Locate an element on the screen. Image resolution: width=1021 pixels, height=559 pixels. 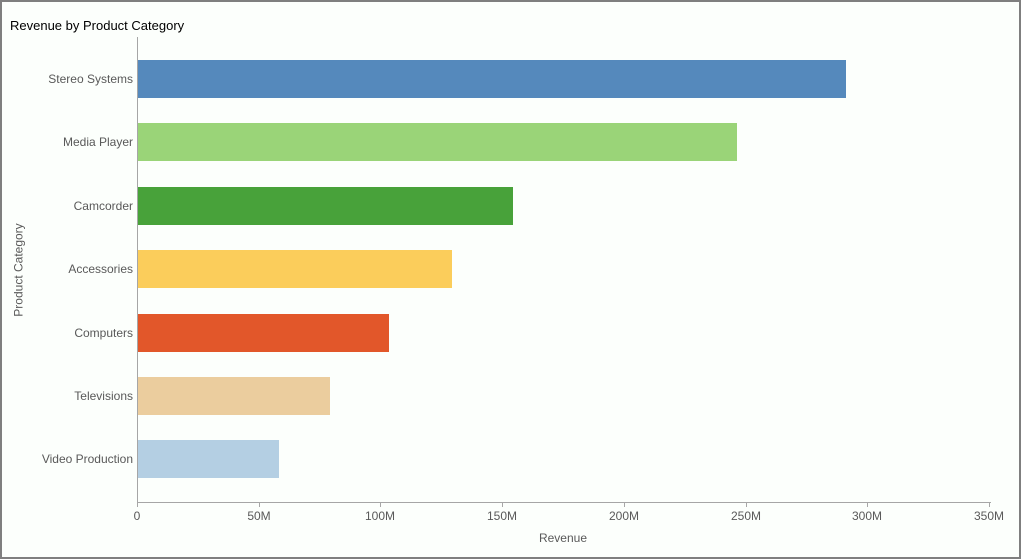
x-axis-tick-label: 200M is located at coordinates (624, 516).